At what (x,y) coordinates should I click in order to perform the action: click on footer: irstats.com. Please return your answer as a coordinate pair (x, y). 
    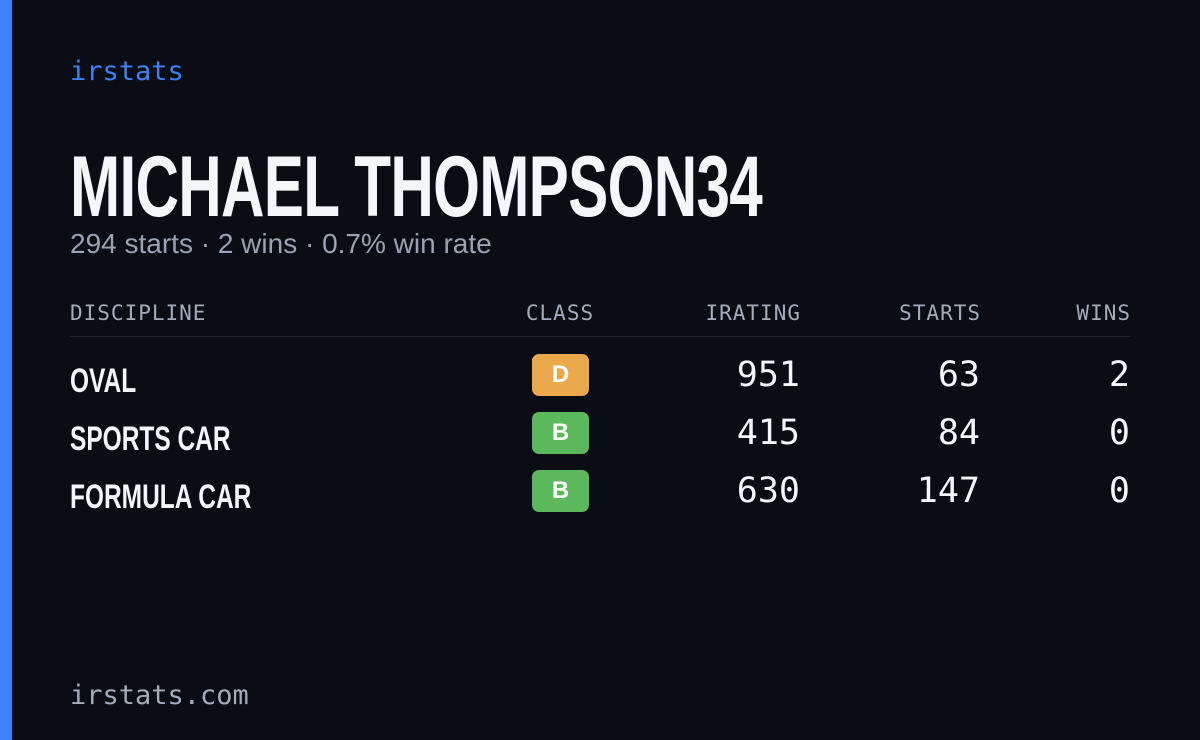
    Looking at the image, I should click on (159, 695).